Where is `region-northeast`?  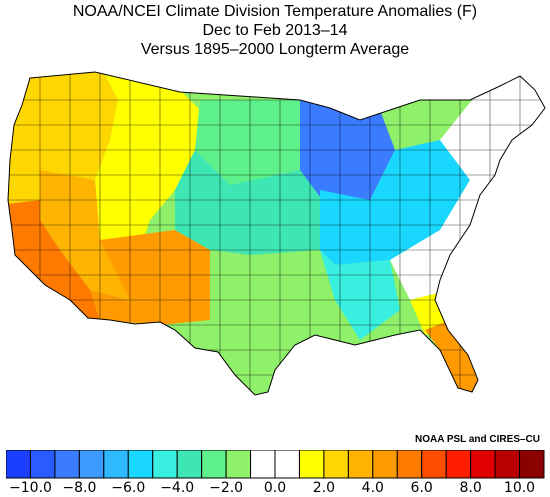 region-northeast is located at coordinates (492, 166).